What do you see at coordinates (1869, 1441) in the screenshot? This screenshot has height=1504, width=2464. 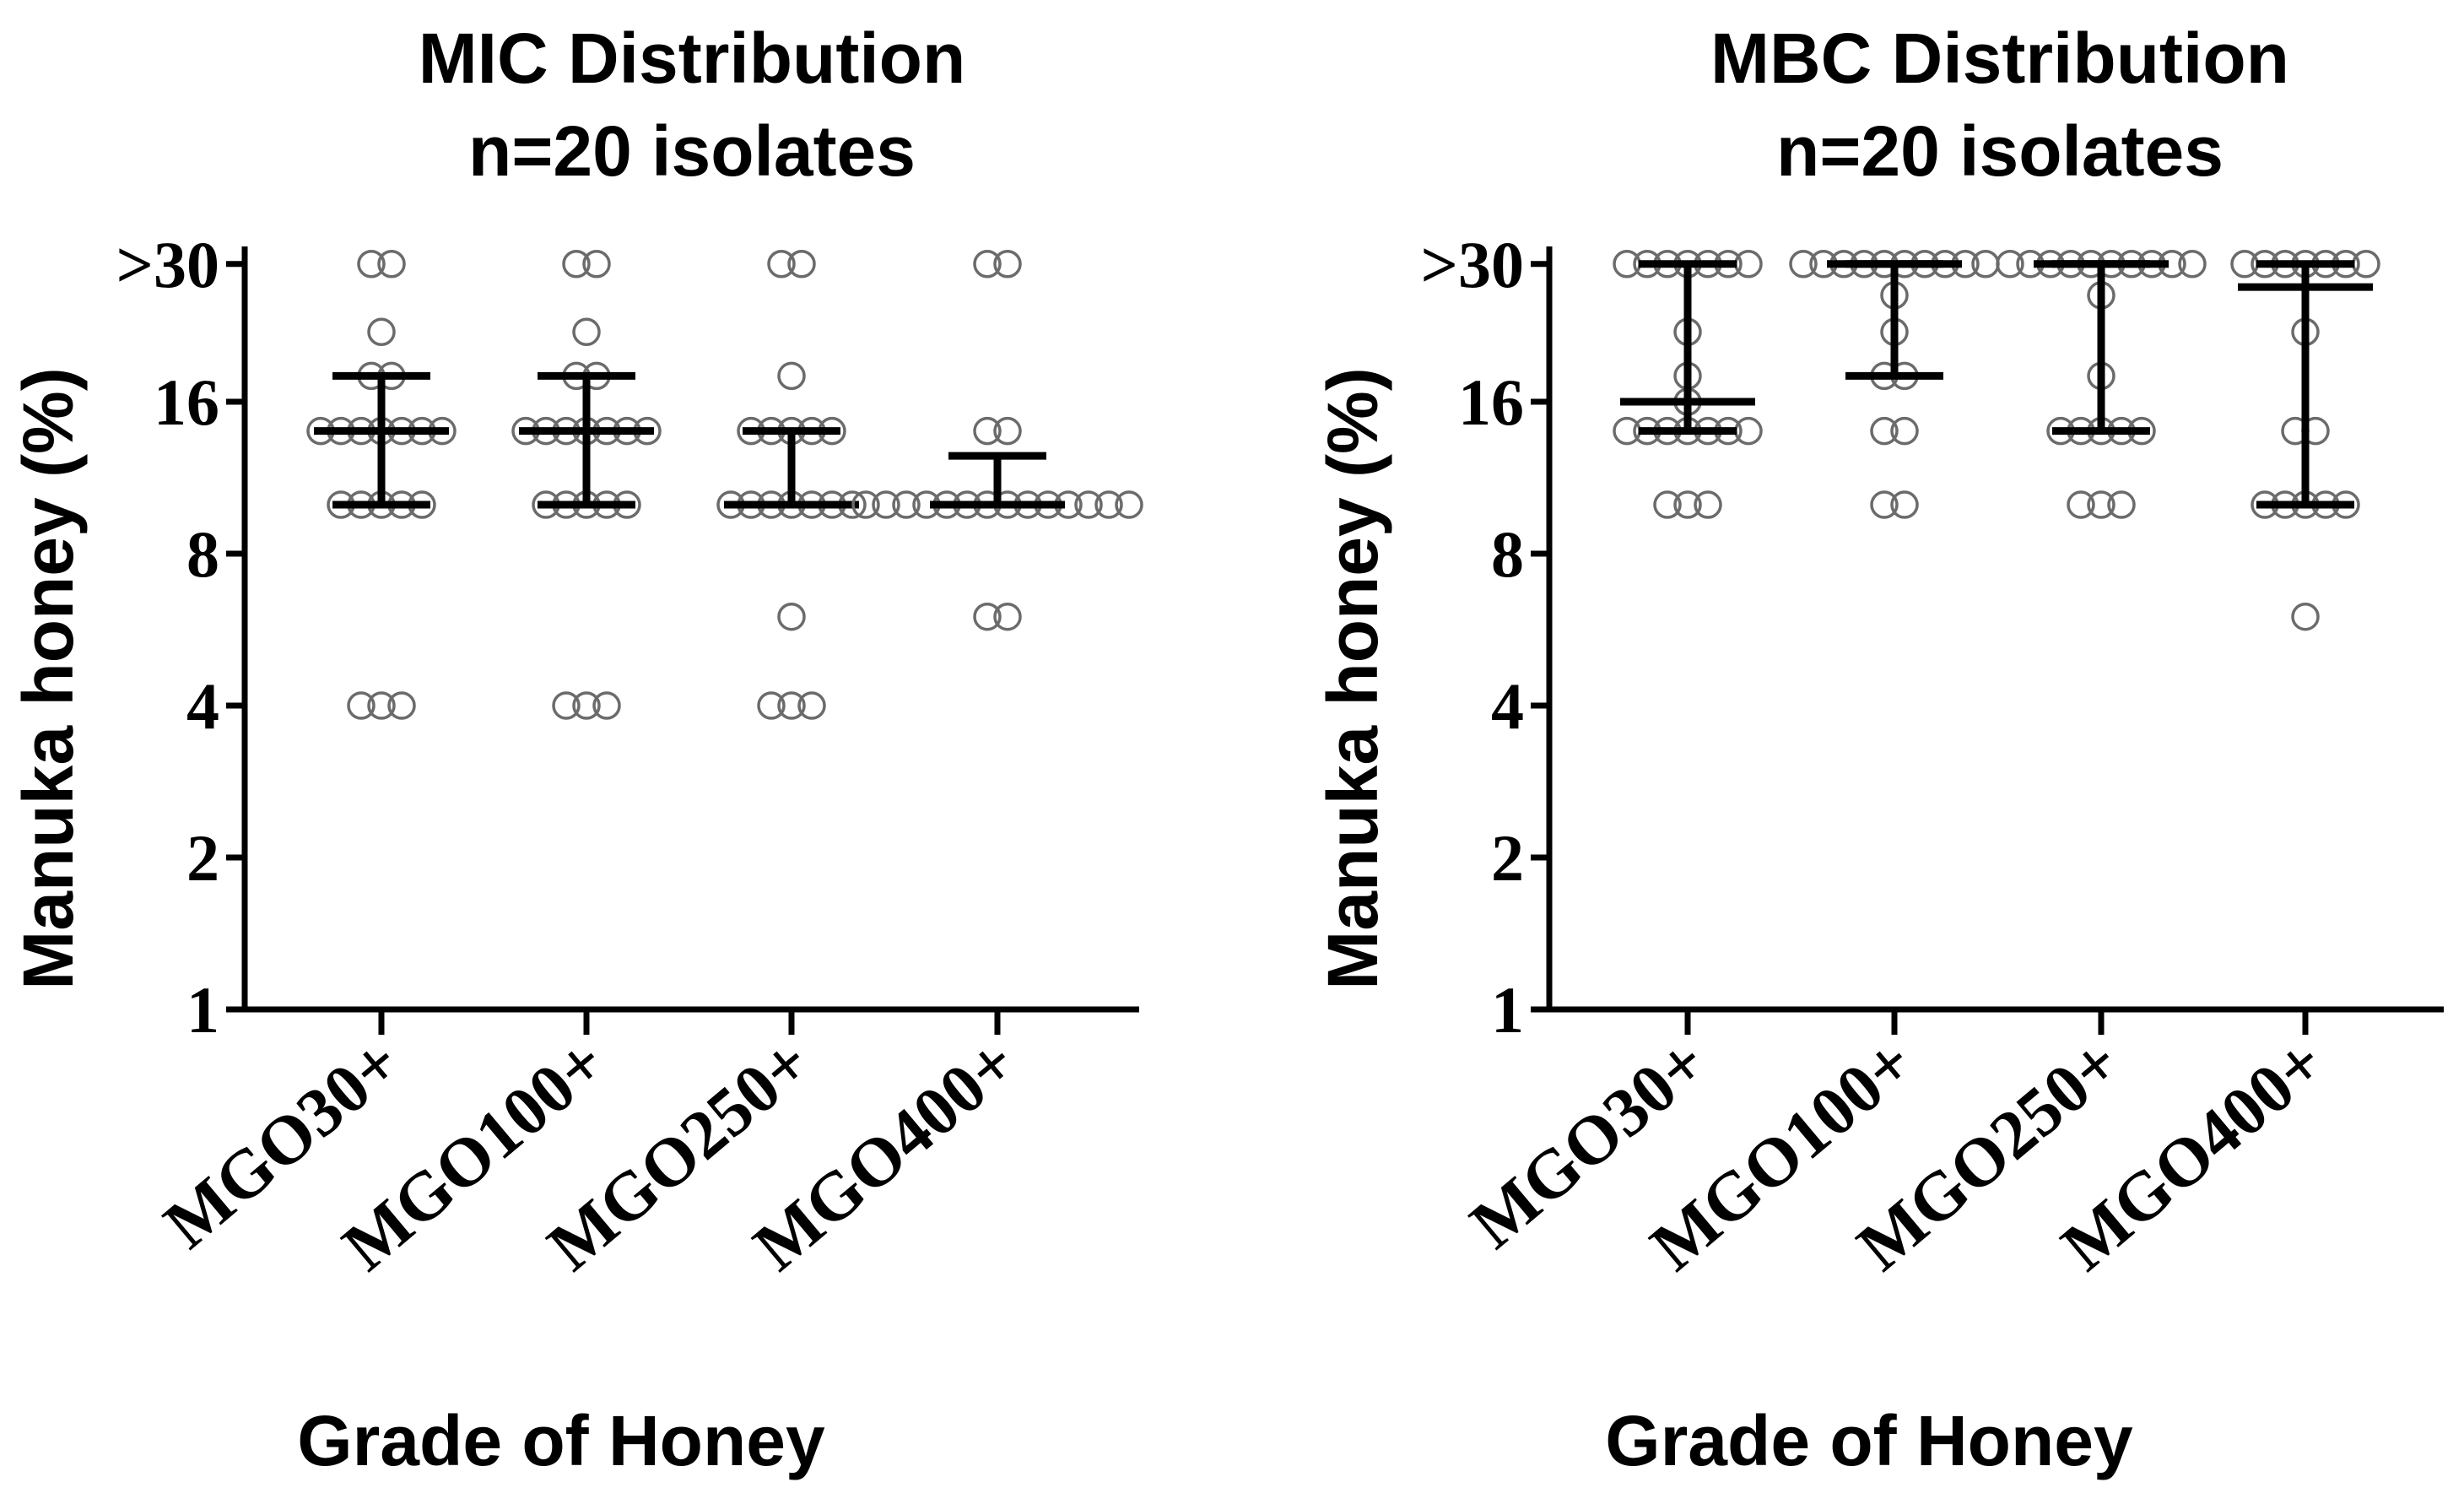 I see `mbc-x-axis-label: Grade of Honey` at bounding box center [1869, 1441].